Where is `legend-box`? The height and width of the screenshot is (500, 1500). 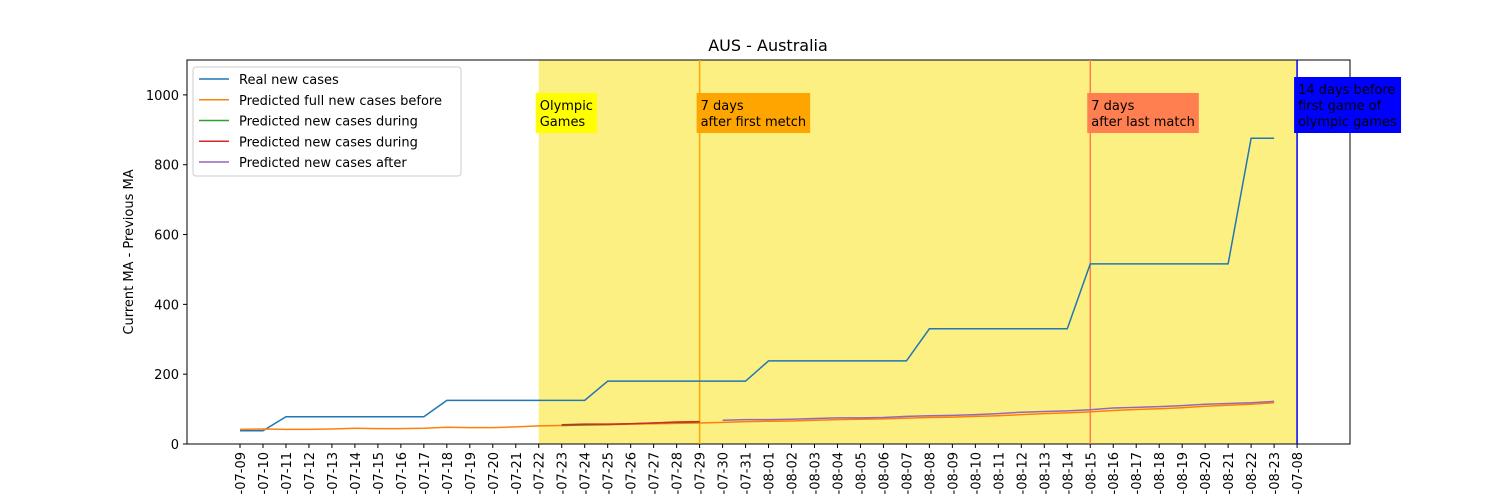 legend-box is located at coordinates (327, 121).